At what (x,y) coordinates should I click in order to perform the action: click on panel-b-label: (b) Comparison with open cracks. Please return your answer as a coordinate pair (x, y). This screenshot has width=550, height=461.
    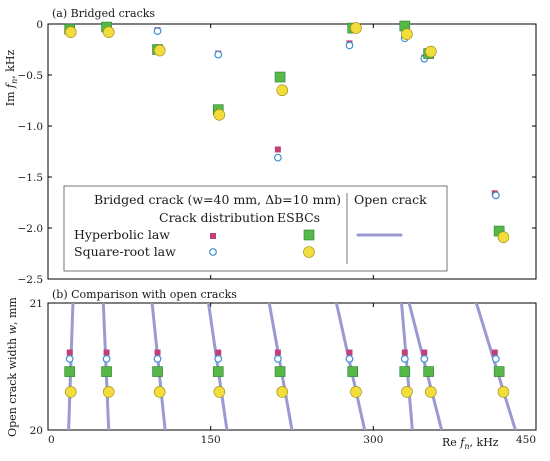
    Looking at the image, I should click on (144, 294).